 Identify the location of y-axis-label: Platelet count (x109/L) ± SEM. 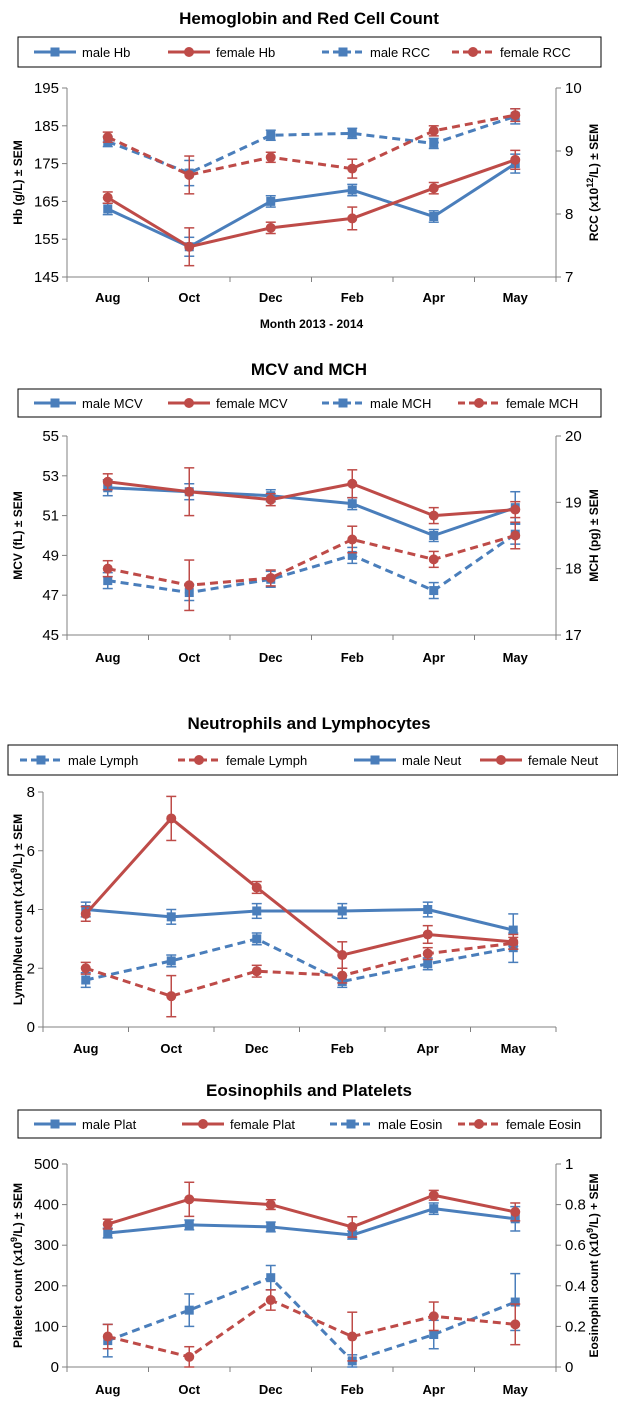
(17, 1265).